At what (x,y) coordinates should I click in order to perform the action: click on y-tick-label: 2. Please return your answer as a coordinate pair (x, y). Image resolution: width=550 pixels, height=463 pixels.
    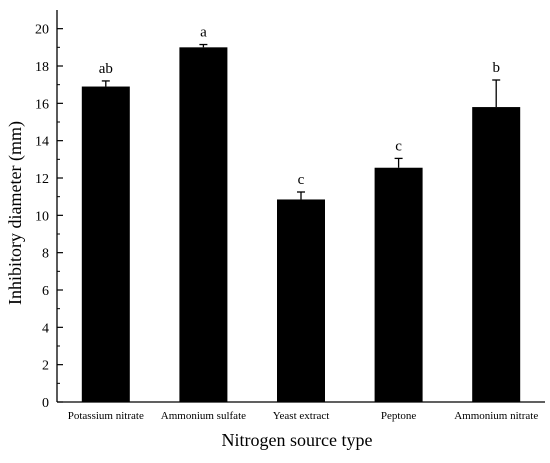
    Looking at the image, I should click on (45, 366).